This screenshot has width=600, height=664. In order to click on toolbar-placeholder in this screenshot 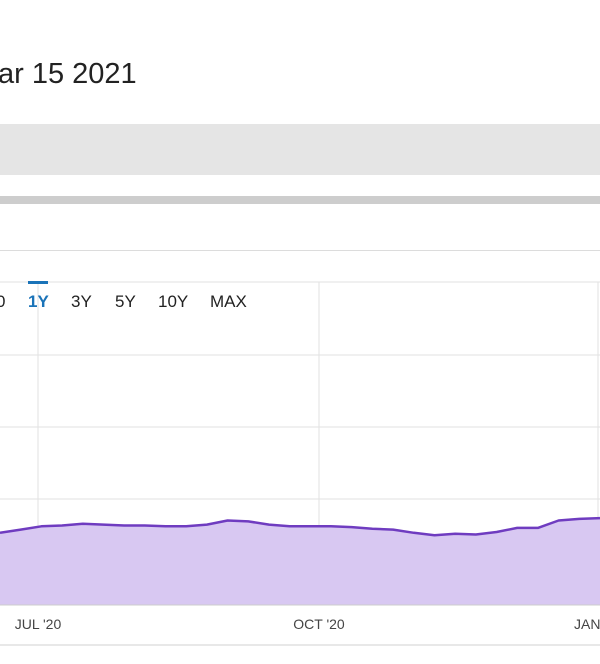, I will do `click(300, 149)`.